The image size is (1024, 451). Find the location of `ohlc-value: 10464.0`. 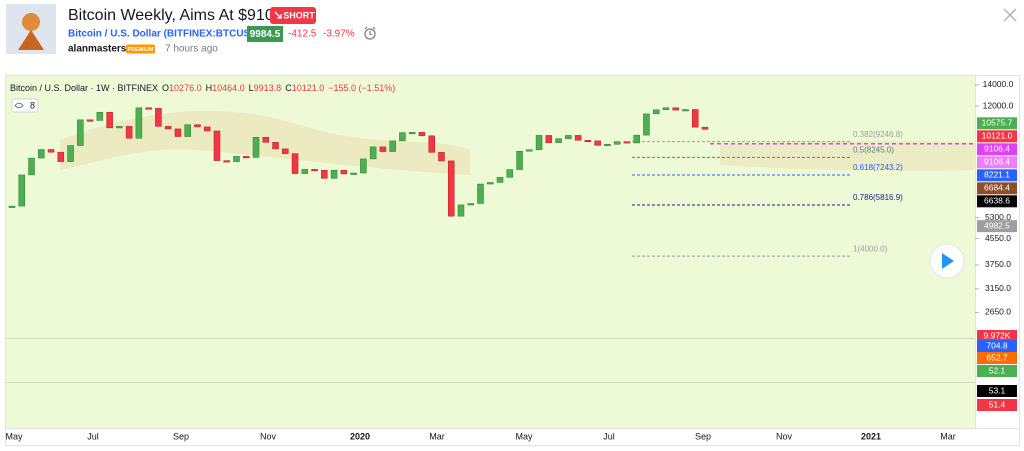

ohlc-value: 10464.0 is located at coordinates (228, 88).